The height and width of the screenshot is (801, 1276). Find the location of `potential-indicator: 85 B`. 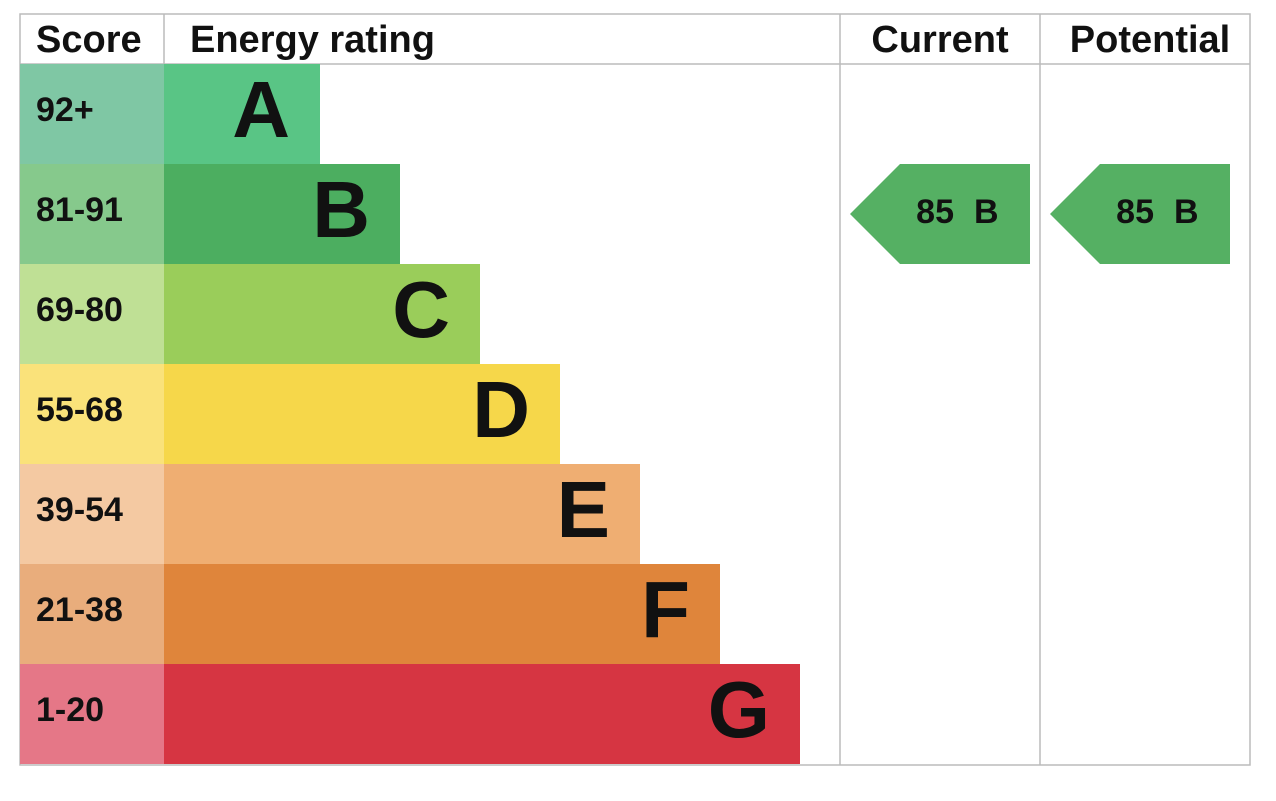

potential-indicator: 85 B is located at coordinates (1140, 214).